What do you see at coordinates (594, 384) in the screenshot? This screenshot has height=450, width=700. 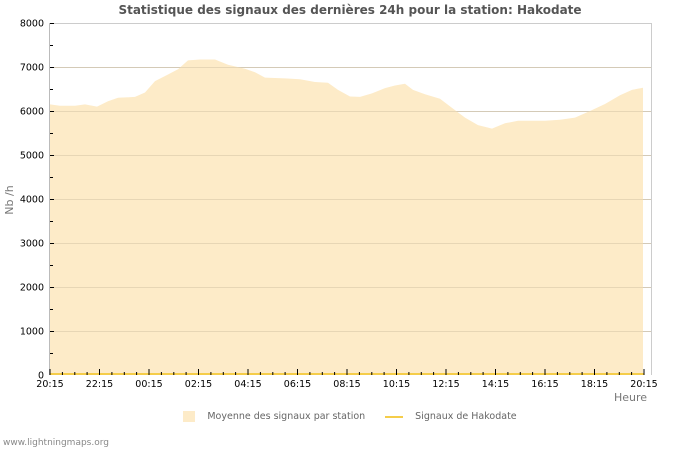 I see `svg-text: 18:15` at bounding box center [594, 384].